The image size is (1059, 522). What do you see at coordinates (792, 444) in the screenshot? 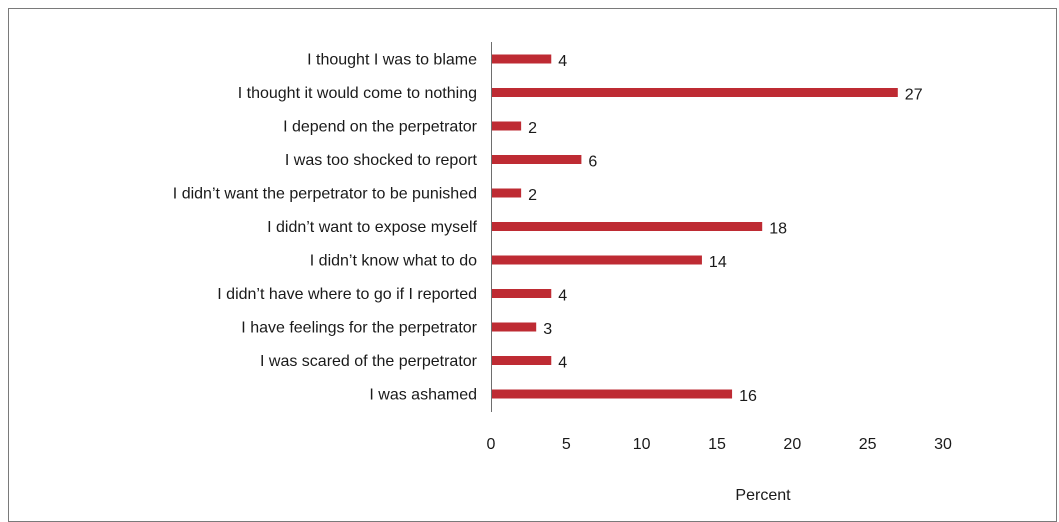
I see `x-tick-label: 20` at bounding box center [792, 444].